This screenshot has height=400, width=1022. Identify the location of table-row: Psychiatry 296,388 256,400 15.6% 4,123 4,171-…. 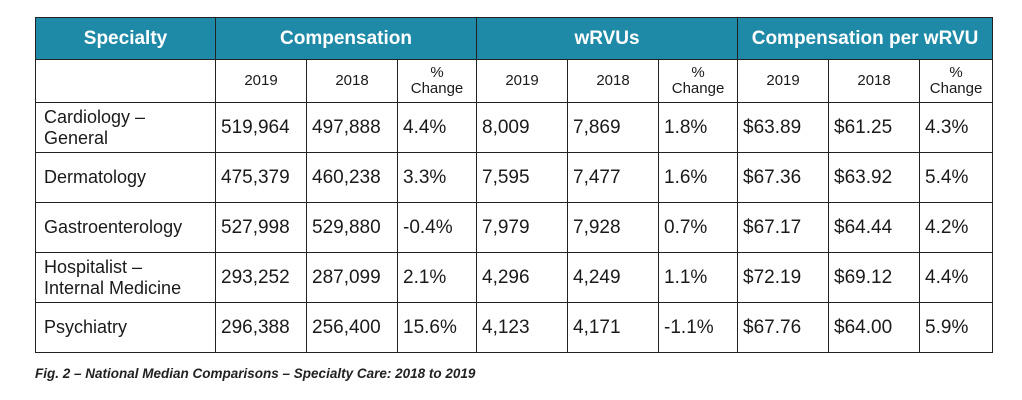
(514, 327).